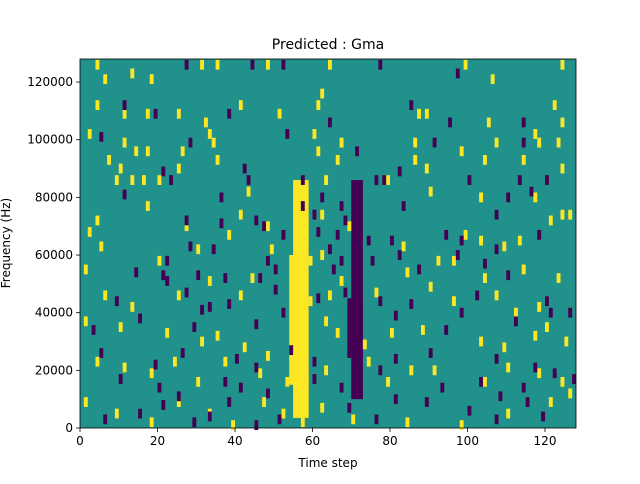 The height and width of the screenshot is (484, 640). I want to click on x-tick-label: 0, so click(80, 441).